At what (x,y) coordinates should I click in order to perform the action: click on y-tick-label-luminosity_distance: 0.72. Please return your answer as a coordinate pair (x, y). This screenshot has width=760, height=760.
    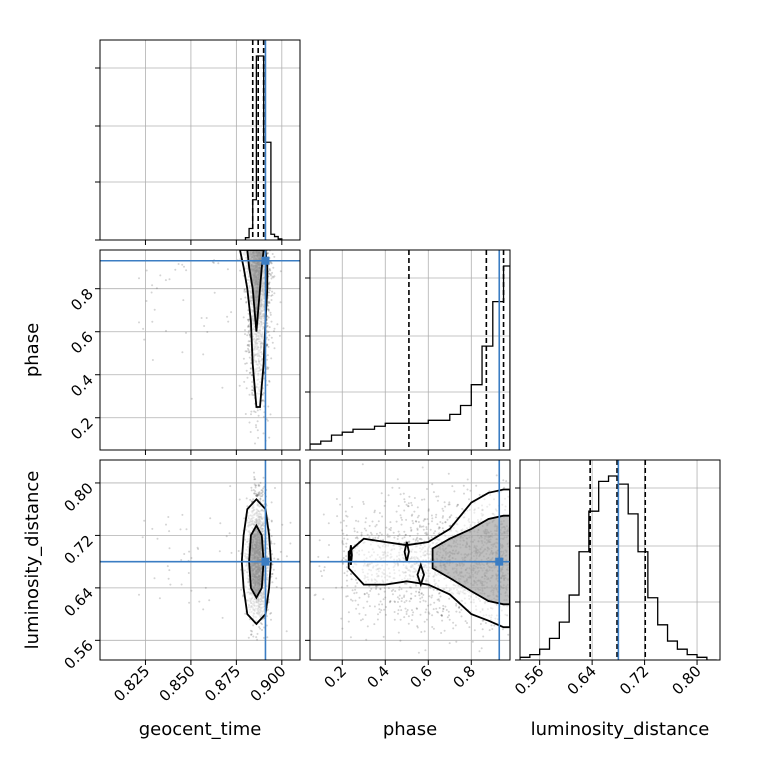
    Looking at the image, I should click on (78, 550).